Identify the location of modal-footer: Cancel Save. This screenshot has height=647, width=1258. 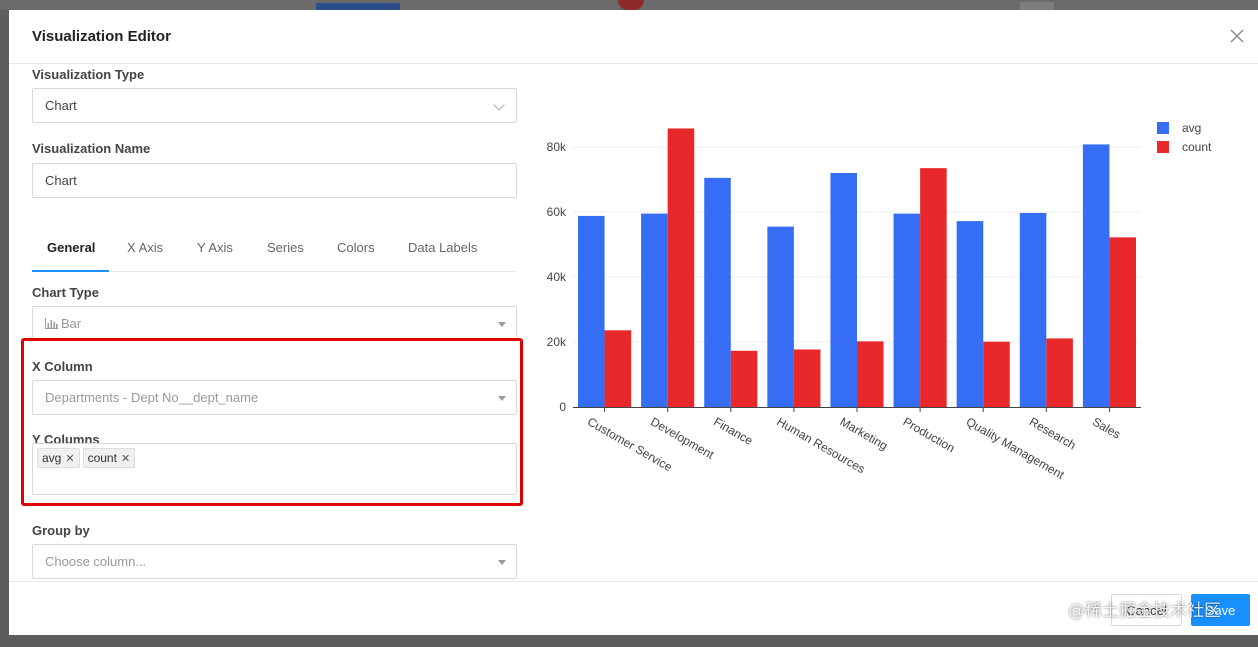
(633, 608).